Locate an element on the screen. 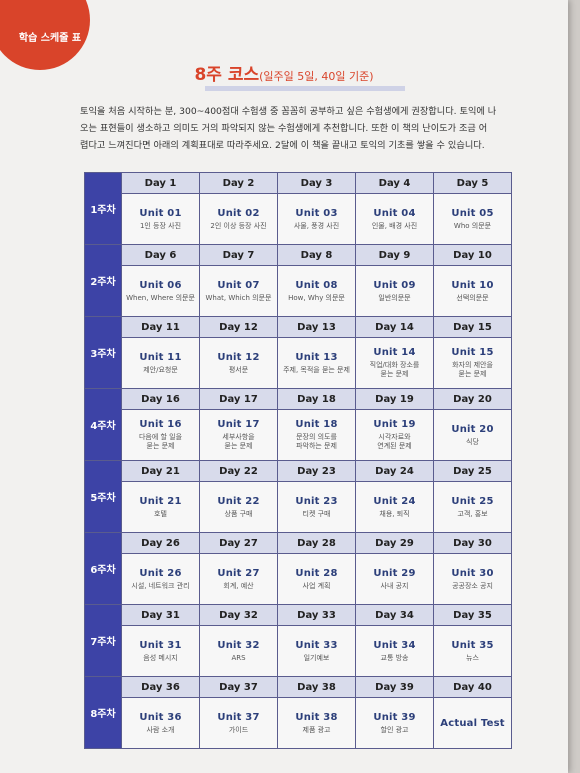 Image resolution: width=580 pixels, height=773 pixels. day-cell: Day 35 is located at coordinates (473, 615).